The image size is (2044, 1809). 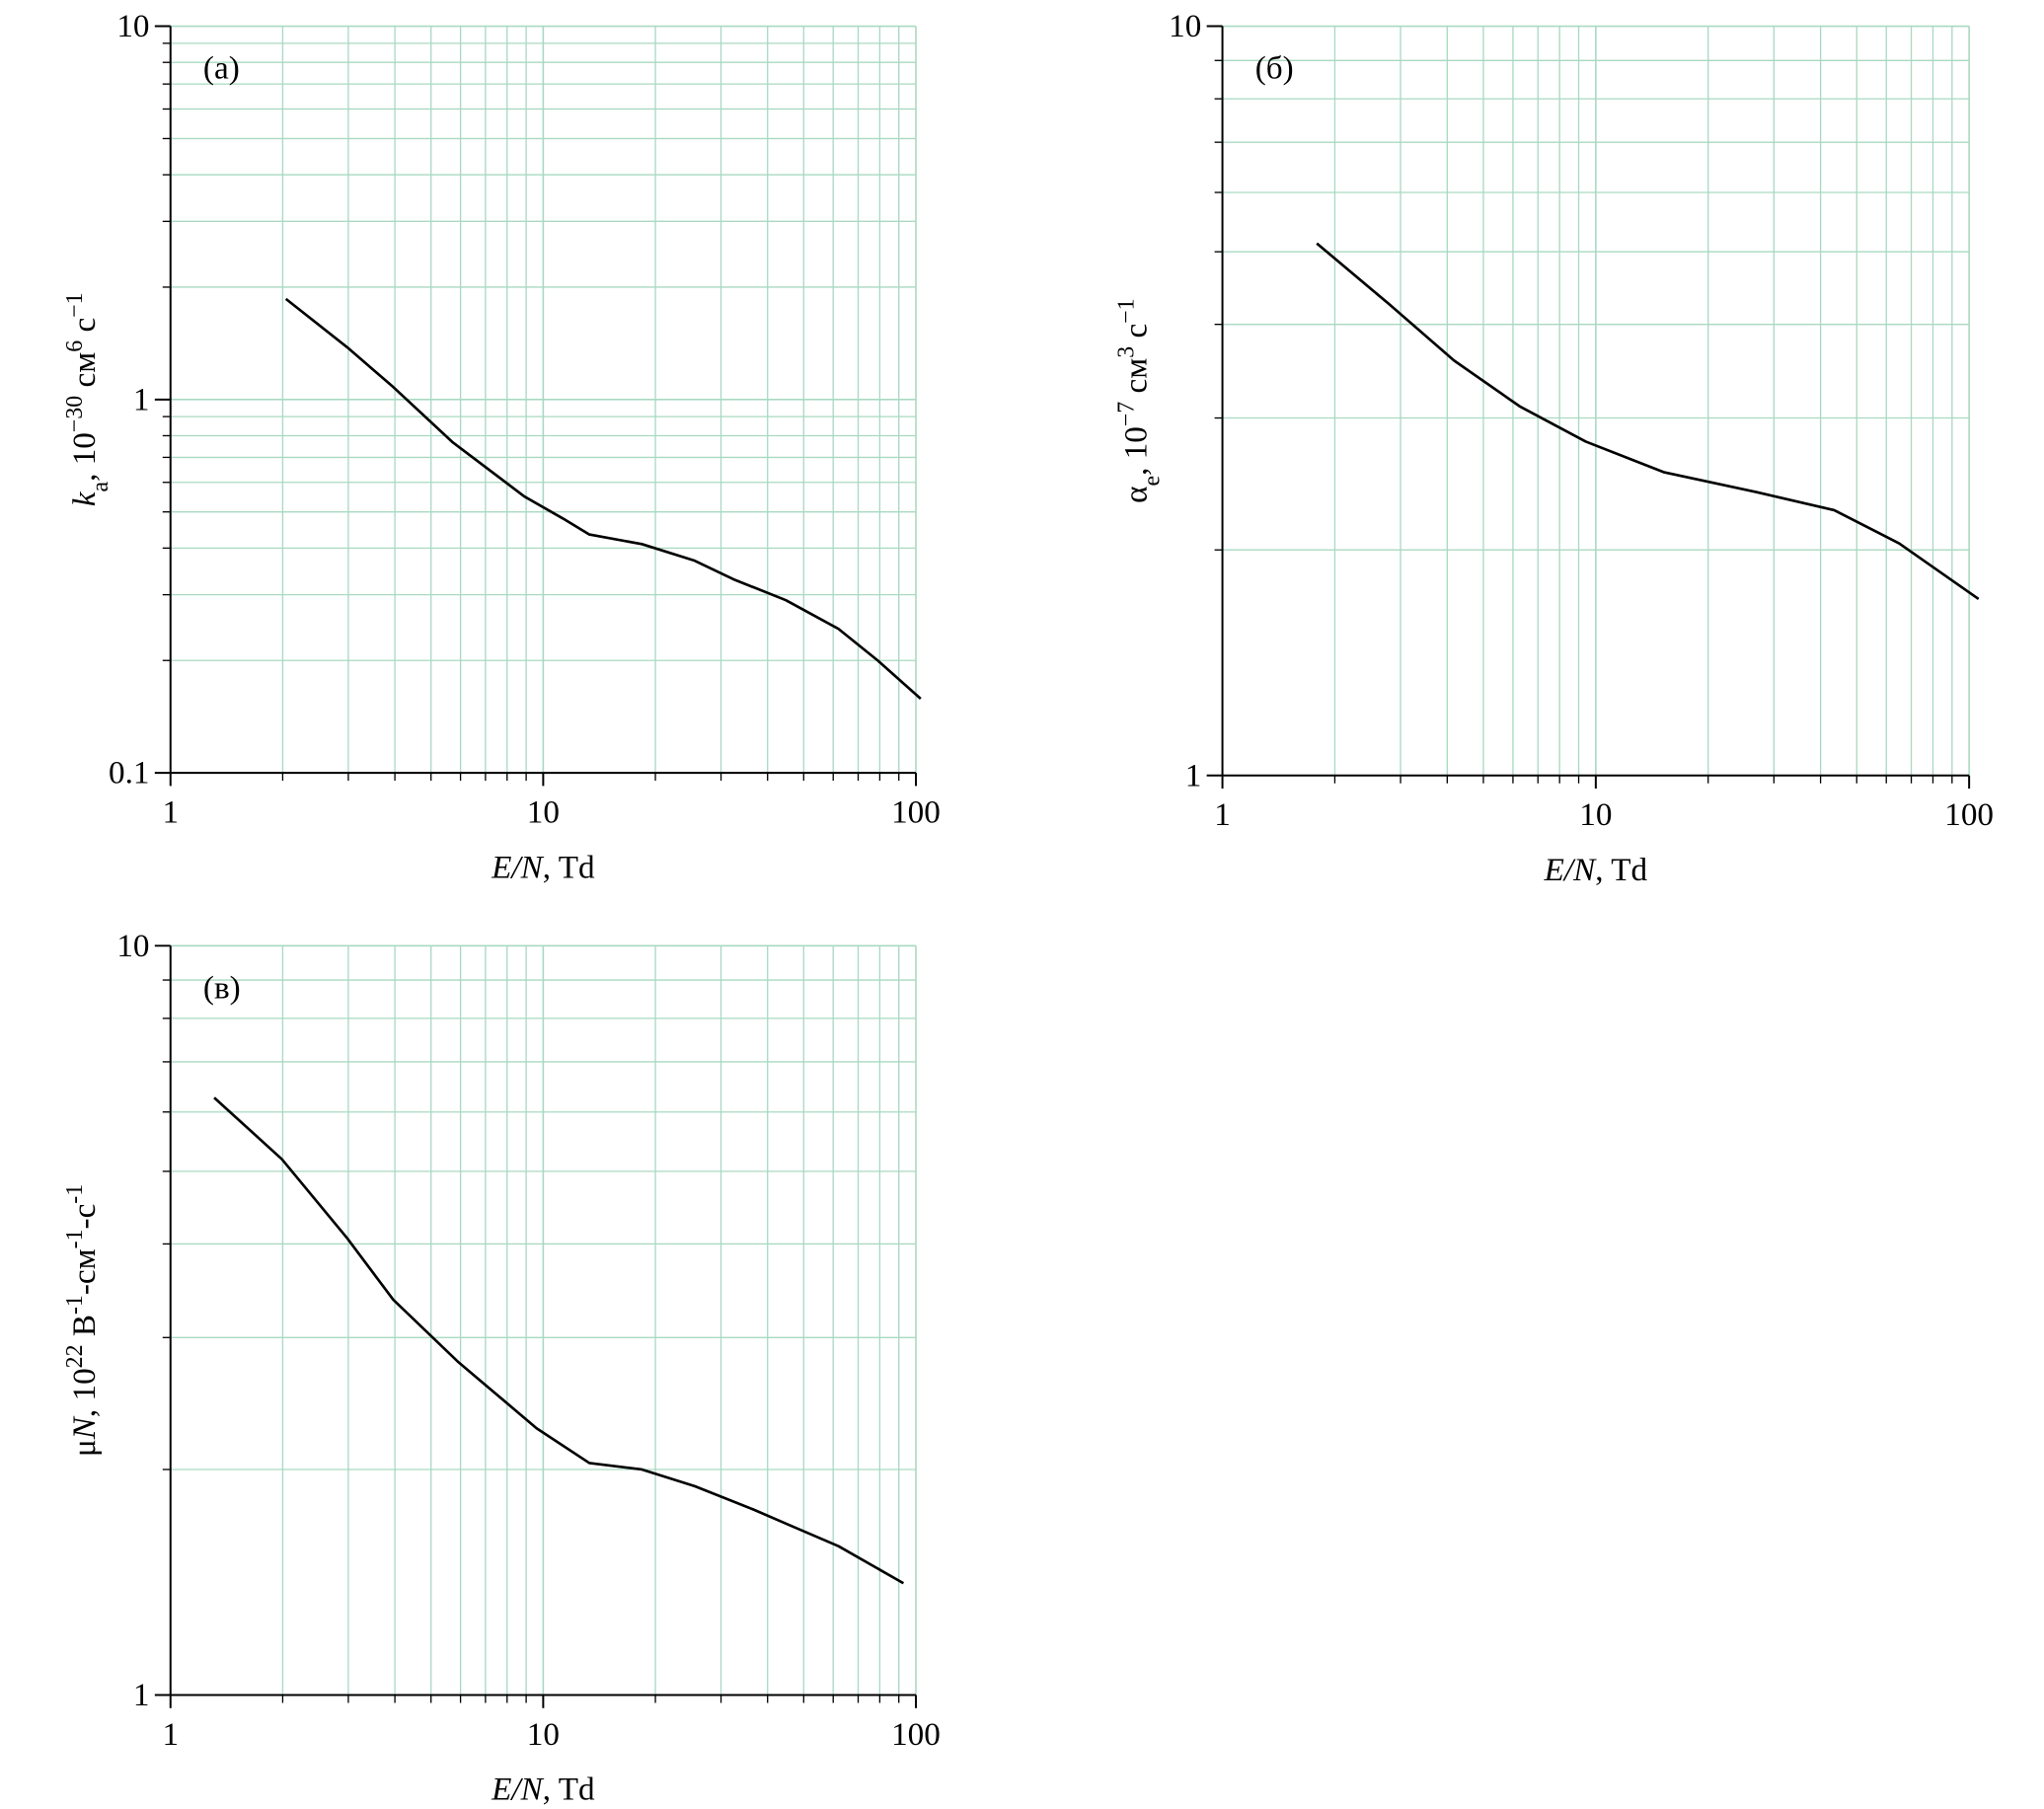 What do you see at coordinates (84, 1427) in the screenshot?
I see `y-axis-label-part: N` at bounding box center [84, 1427].